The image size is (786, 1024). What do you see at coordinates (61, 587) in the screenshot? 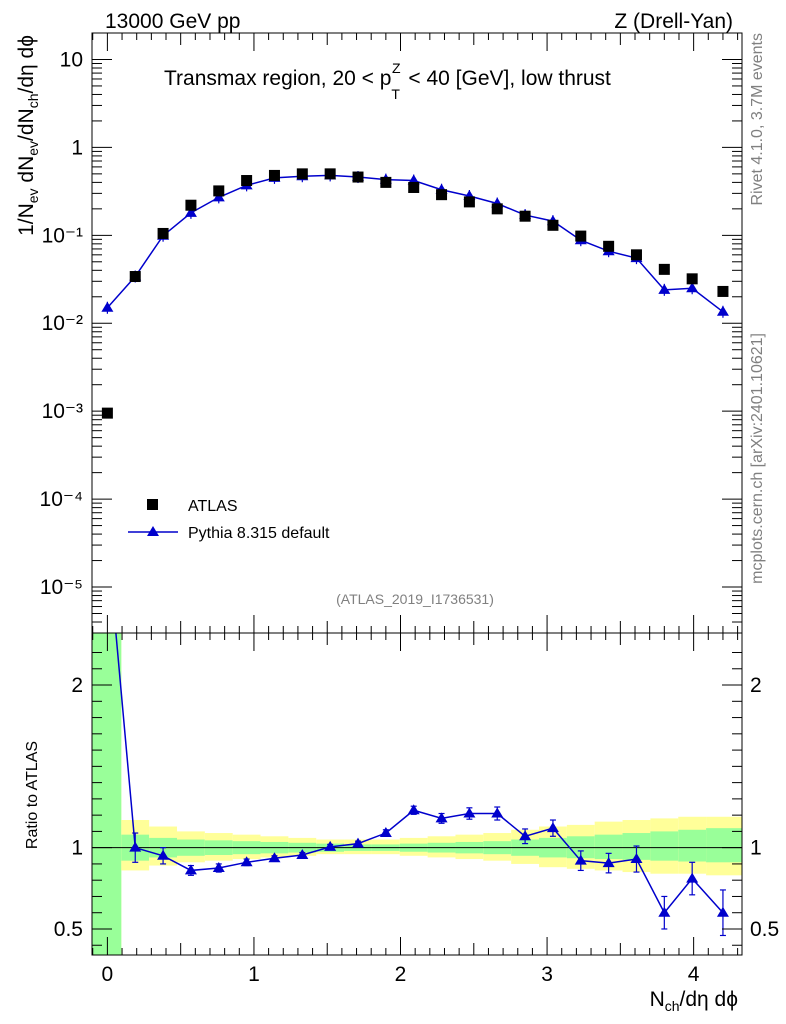
I see `main-y-tick-label: 10⁻⁵` at bounding box center [61, 587].